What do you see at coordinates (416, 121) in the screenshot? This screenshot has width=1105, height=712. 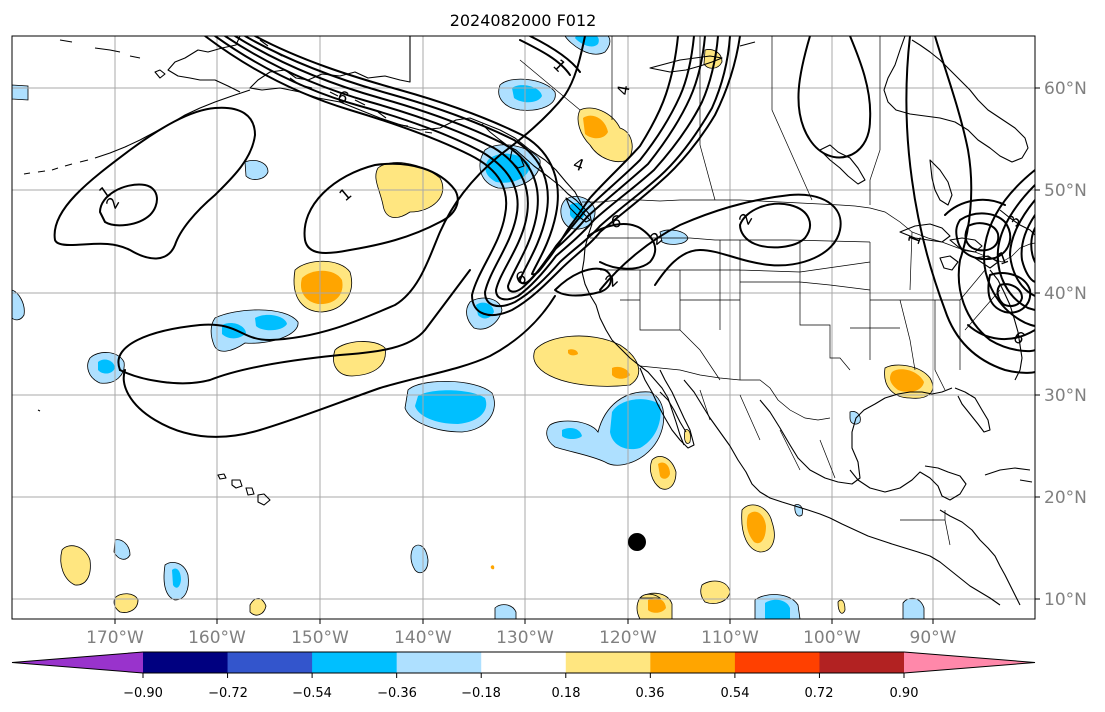 I see `alaska-coast` at bounding box center [416, 121].